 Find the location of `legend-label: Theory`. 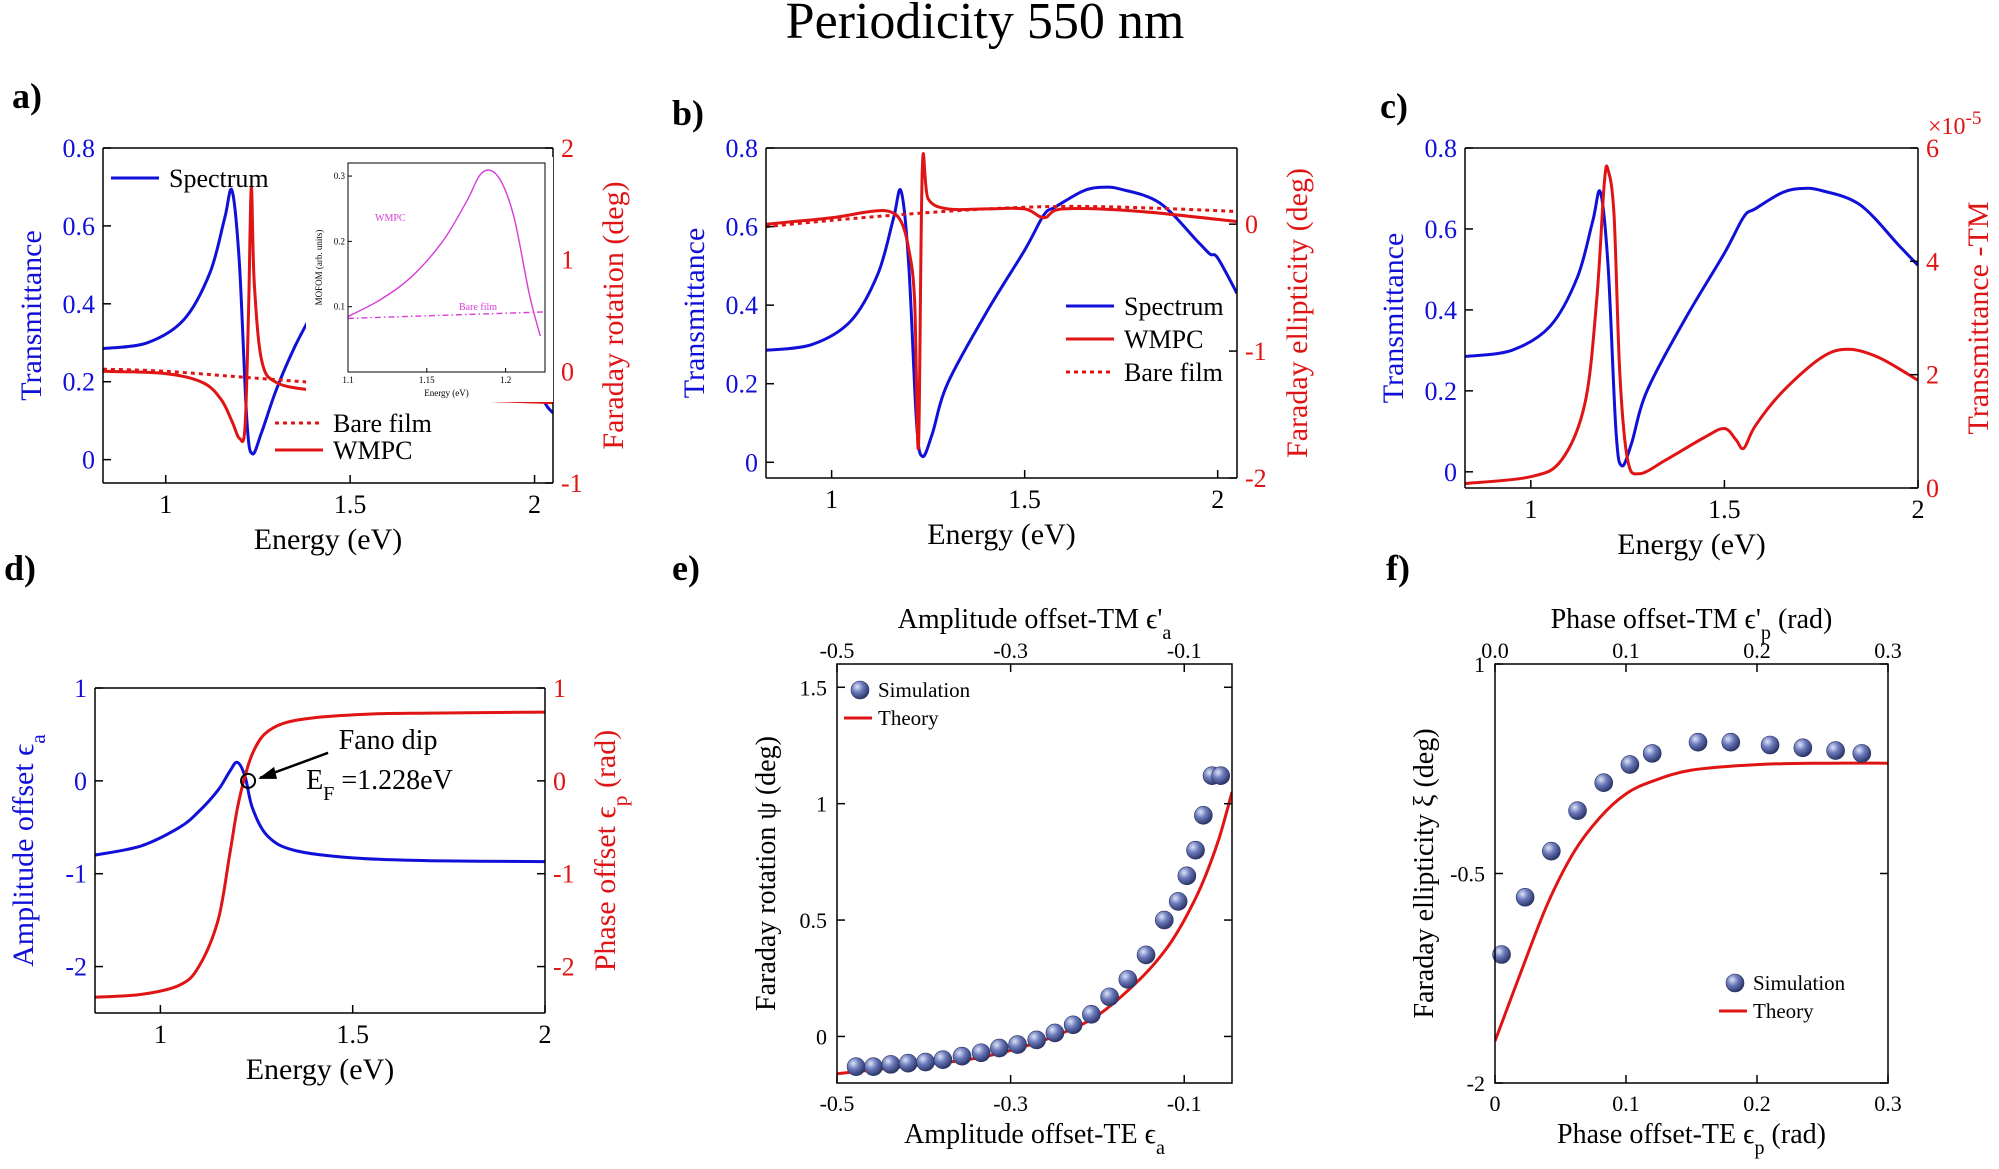

legend-label: Theory is located at coordinates (1783, 1011).